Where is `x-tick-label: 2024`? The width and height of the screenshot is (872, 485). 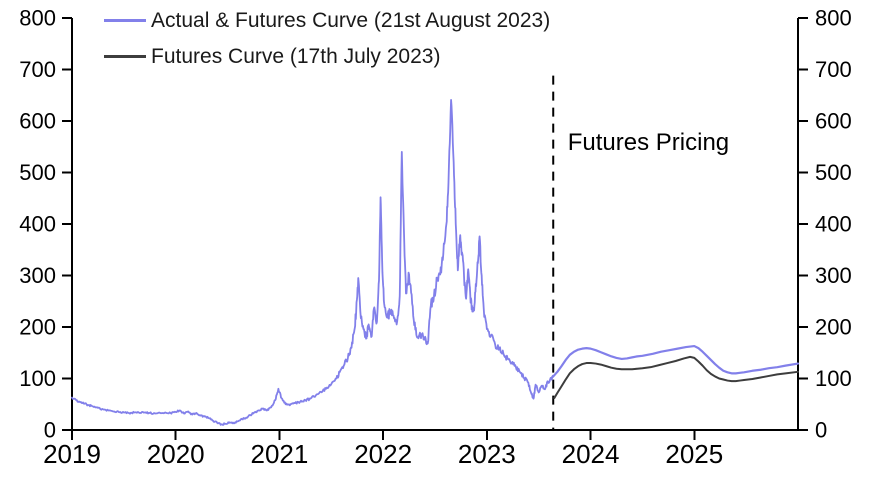 x-tick-label: 2024 is located at coordinates (591, 454).